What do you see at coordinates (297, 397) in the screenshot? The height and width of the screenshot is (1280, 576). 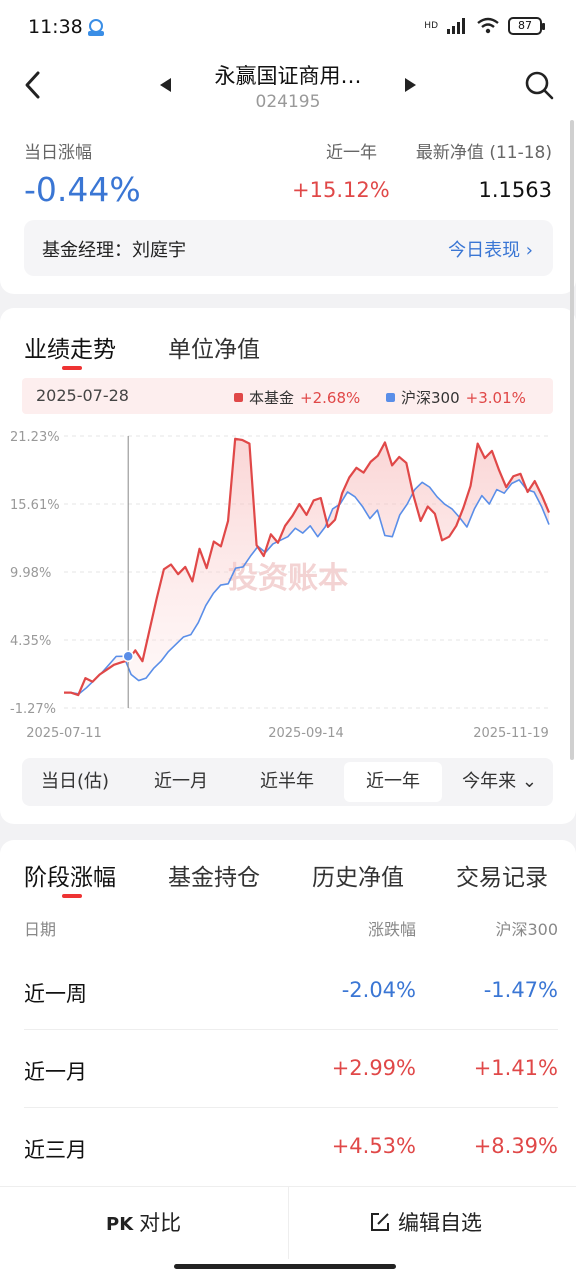 I see `legend-fund: 本基金 +2.68%` at bounding box center [297, 397].